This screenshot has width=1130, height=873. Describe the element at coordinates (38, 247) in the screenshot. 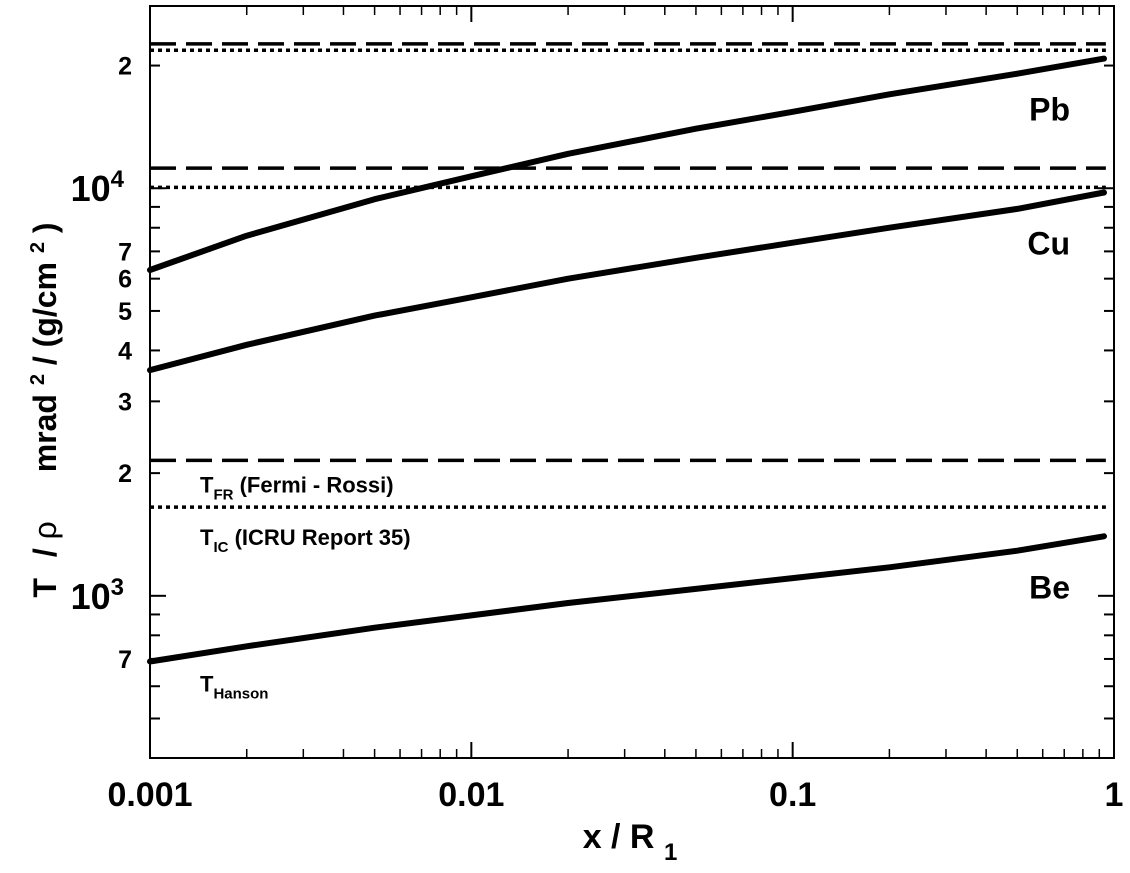

I see `y-label-sup2: 2` at that location.